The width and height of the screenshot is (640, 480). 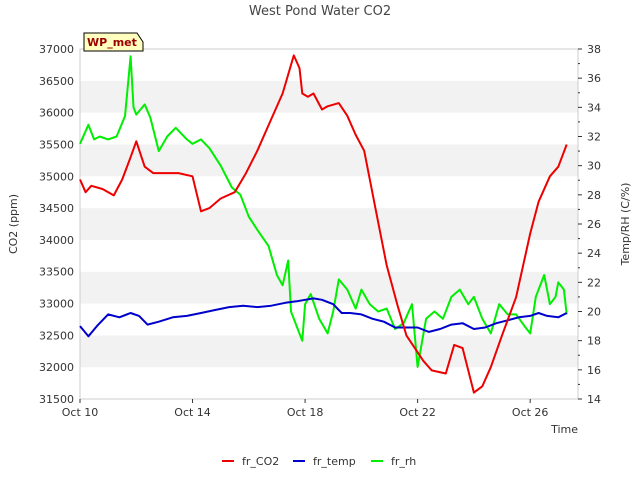 What do you see at coordinates (323, 317) in the screenshot?
I see `series-line-fr-temp` at bounding box center [323, 317].